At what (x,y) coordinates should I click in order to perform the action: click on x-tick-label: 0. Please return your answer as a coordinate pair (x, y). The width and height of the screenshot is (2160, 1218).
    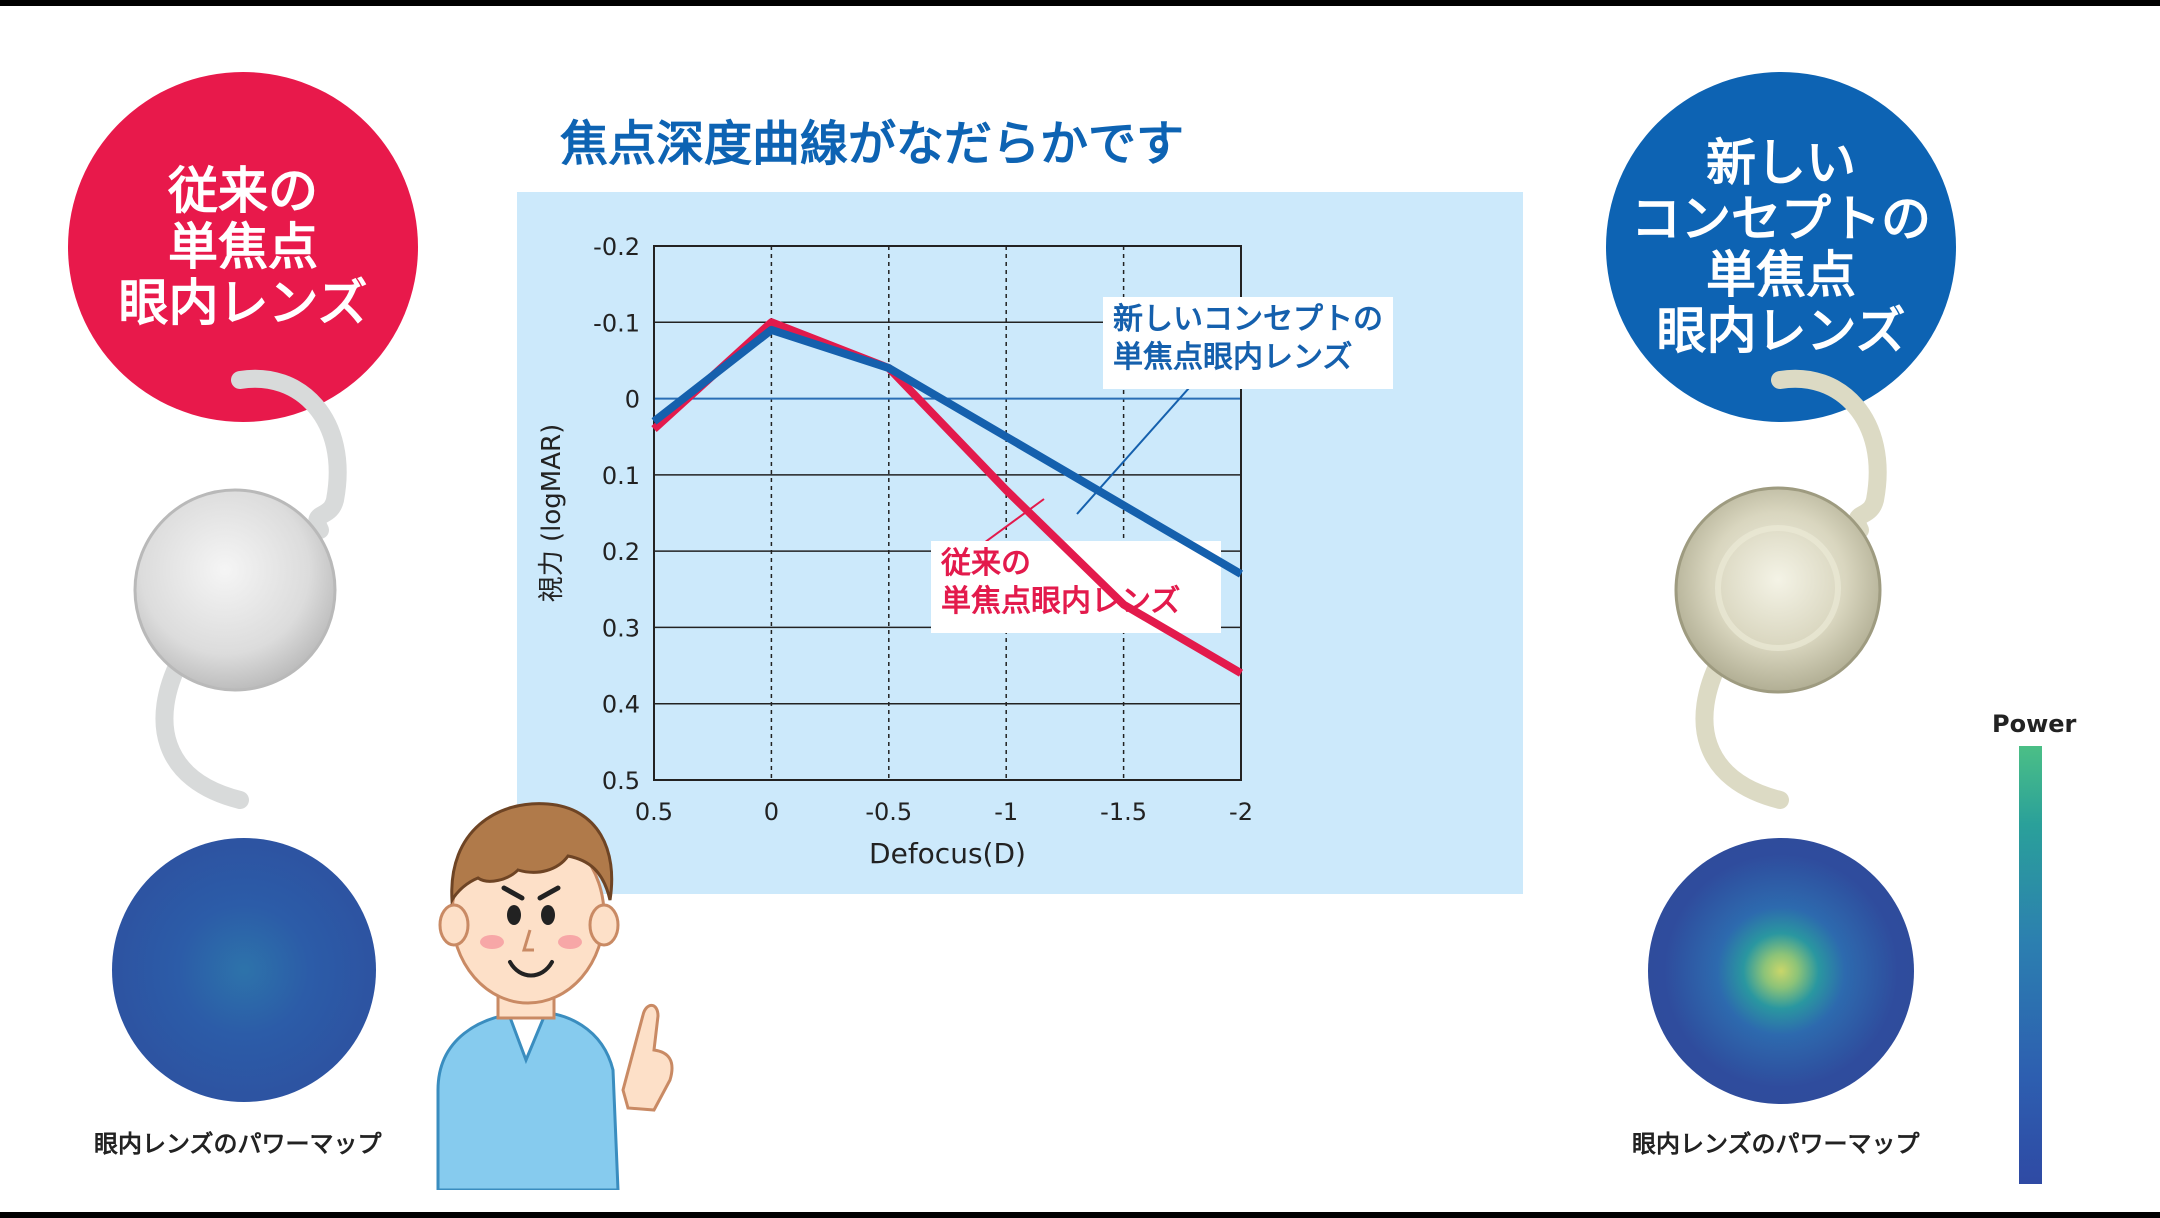
    Looking at the image, I should click on (771, 812).